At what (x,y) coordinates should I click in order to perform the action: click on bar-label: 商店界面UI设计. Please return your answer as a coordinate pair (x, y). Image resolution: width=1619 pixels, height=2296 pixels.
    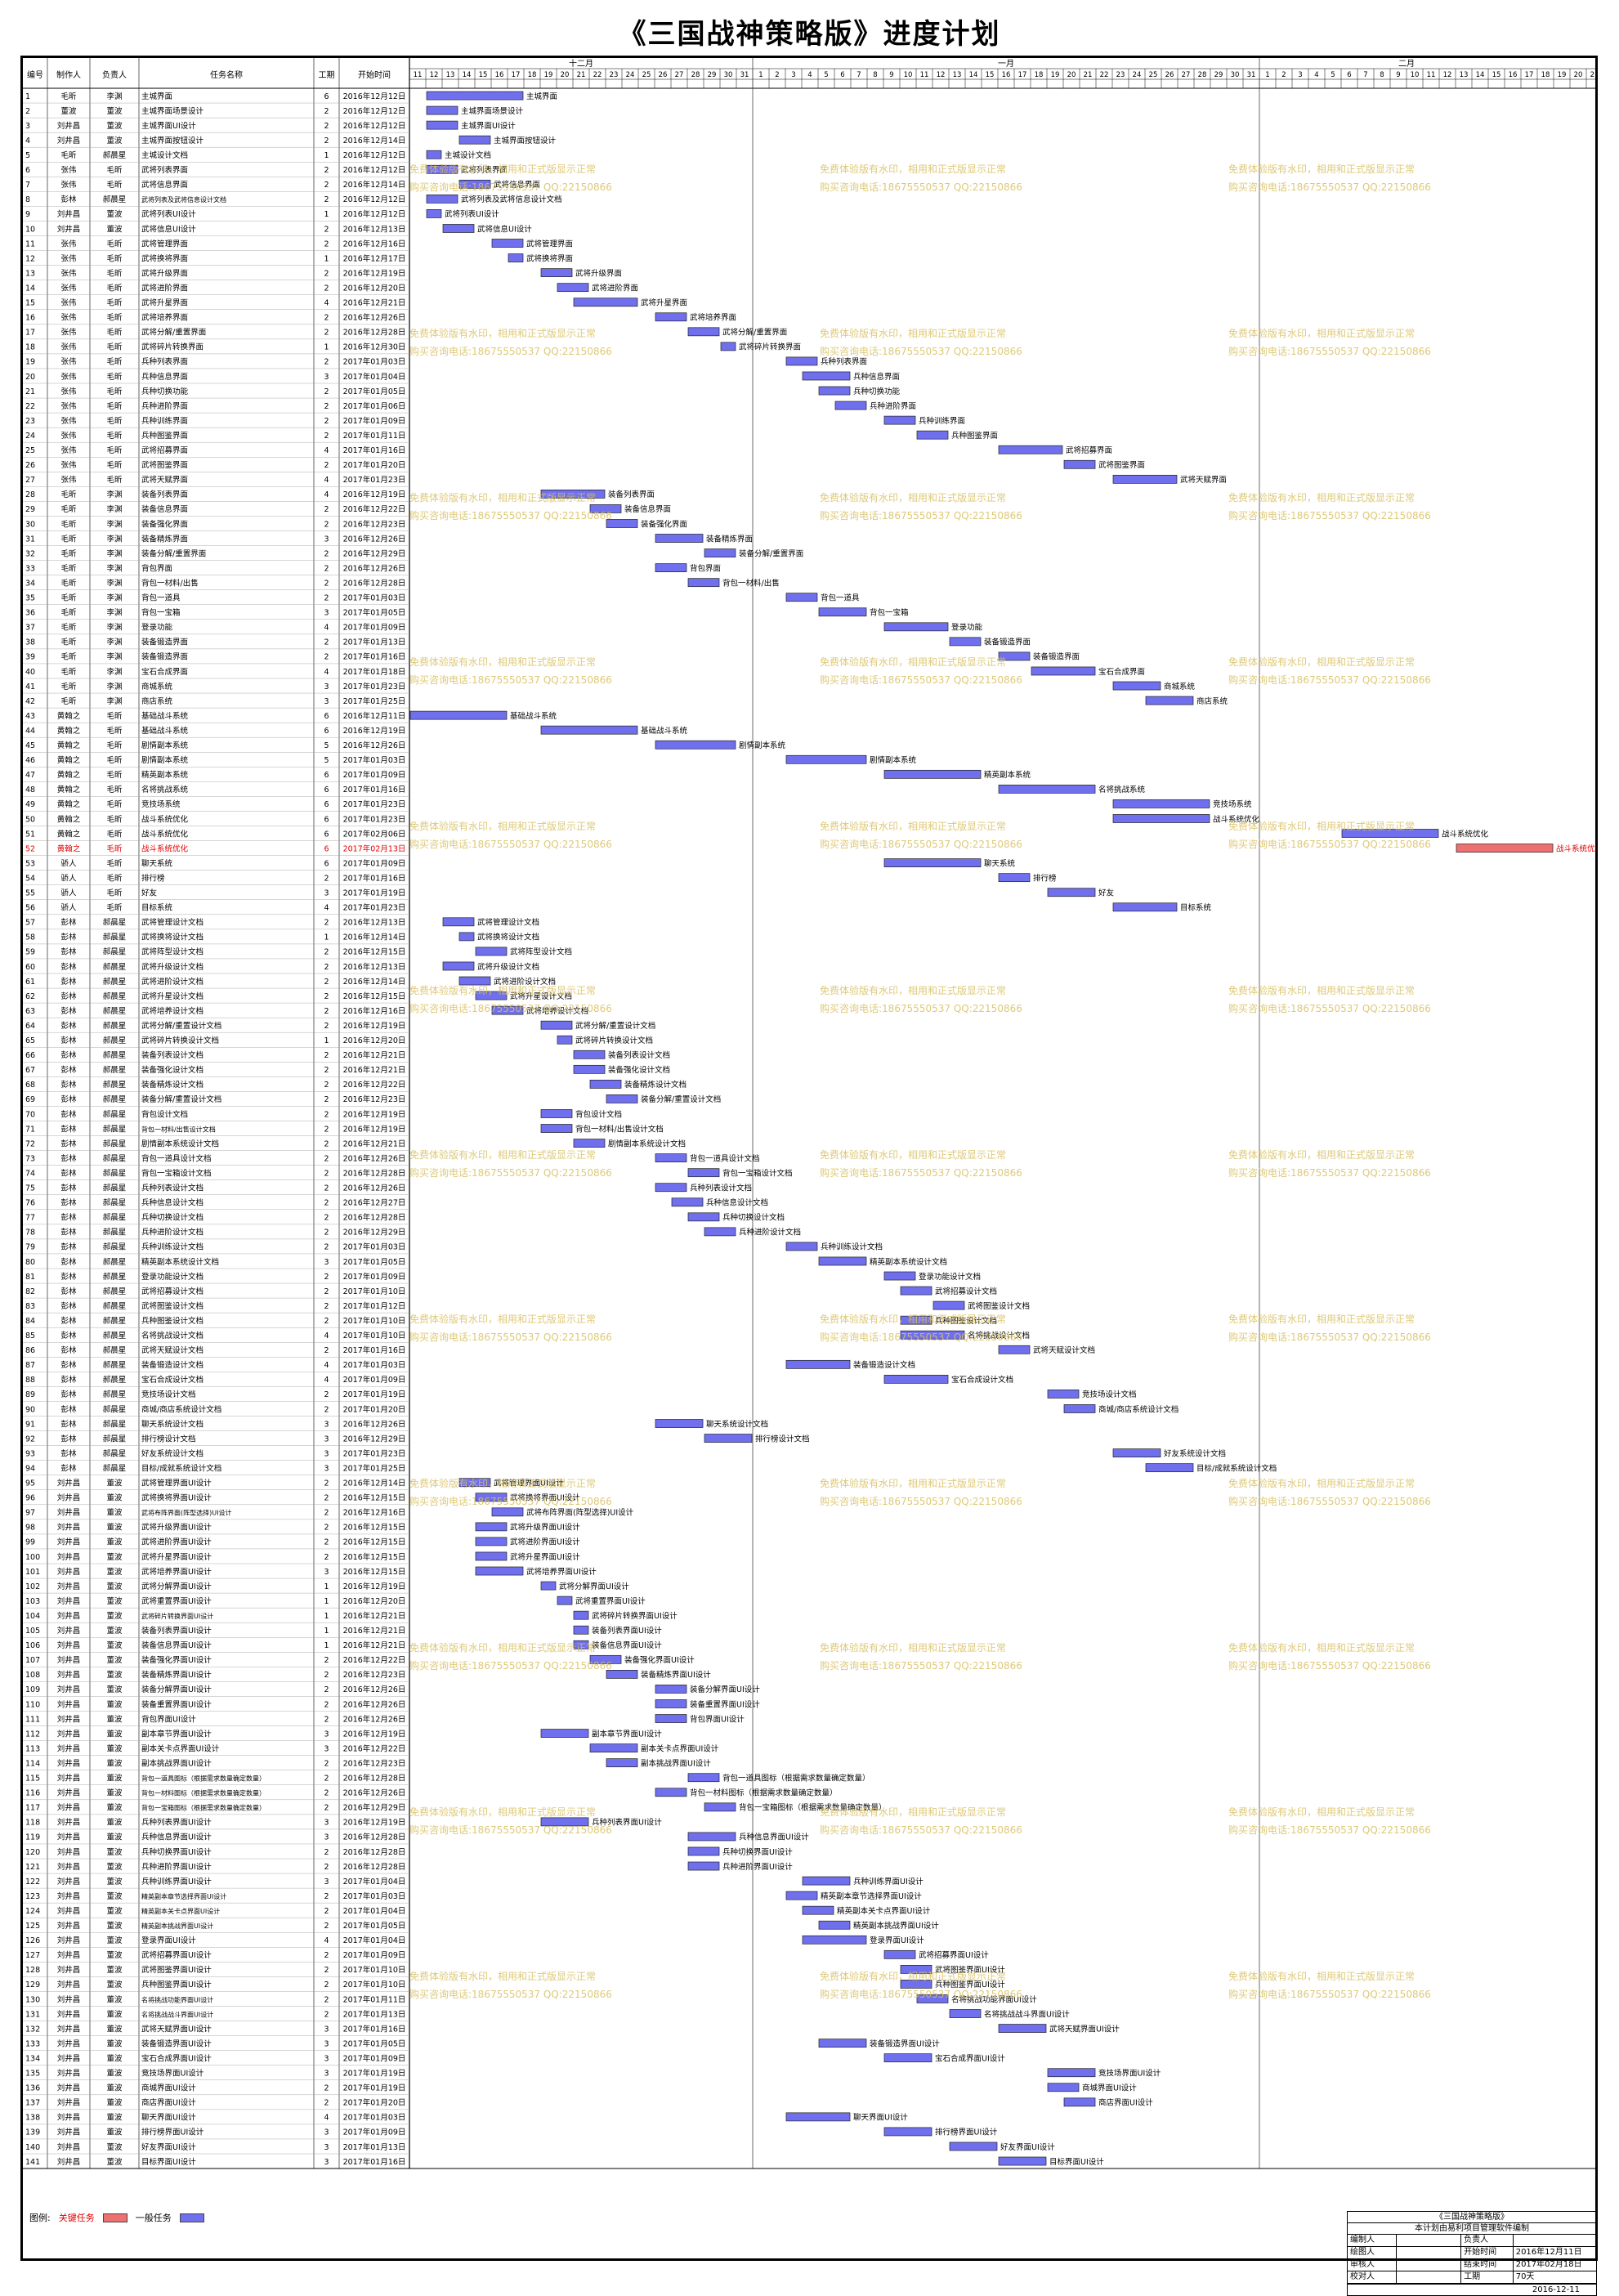
    Looking at the image, I should click on (1125, 2103).